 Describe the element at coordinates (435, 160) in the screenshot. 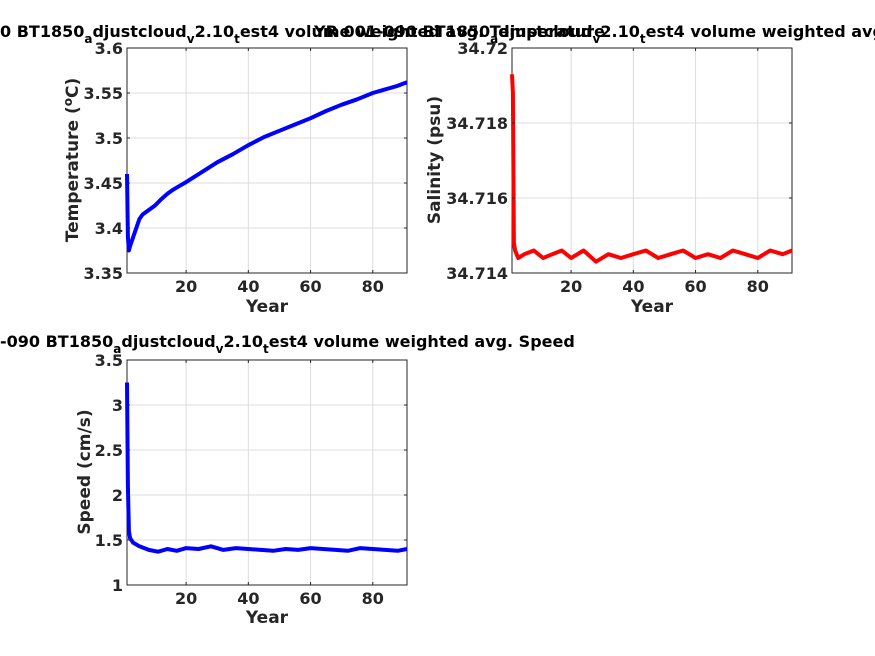

I see `salinity-ylabel: Salinity (psu)` at that location.